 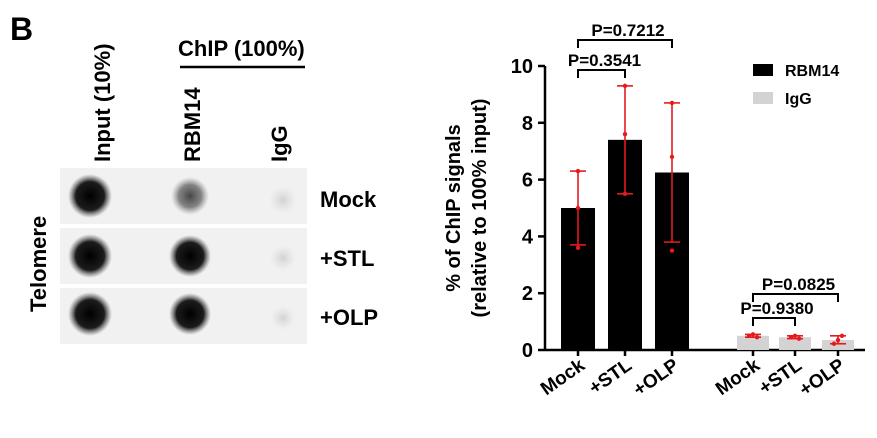 What do you see at coordinates (627, 30) in the screenshot?
I see `p-value-label: P=0.7212` at bounding box center [627, 30].